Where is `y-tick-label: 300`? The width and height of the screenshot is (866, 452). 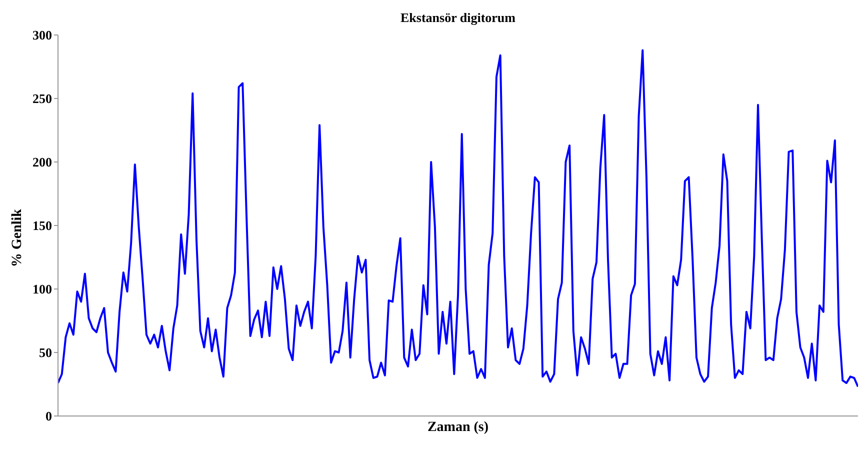
y-tick-label: 300 is located at coordinates (42, 35).